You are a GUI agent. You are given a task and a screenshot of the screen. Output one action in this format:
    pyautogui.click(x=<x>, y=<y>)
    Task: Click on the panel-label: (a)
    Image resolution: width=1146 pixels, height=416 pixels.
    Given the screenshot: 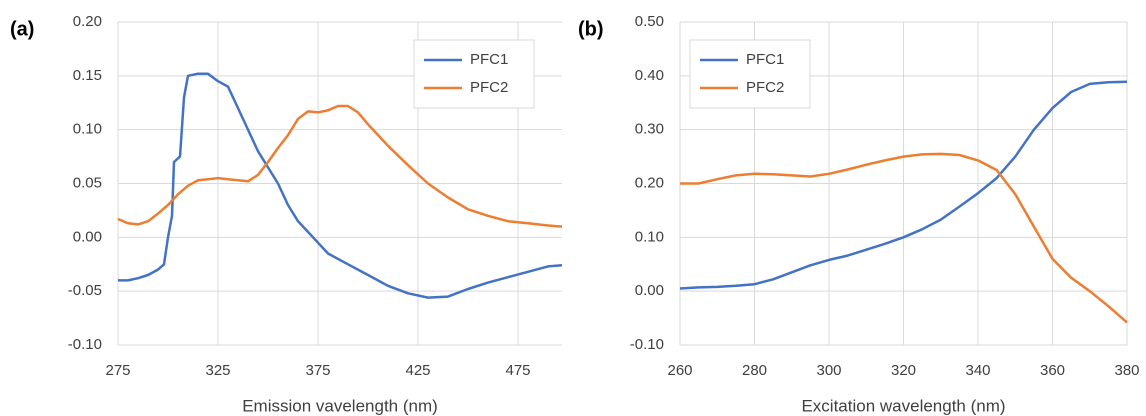 What is the action you would take?
    pyautogui.click(x=22, y=29)
    